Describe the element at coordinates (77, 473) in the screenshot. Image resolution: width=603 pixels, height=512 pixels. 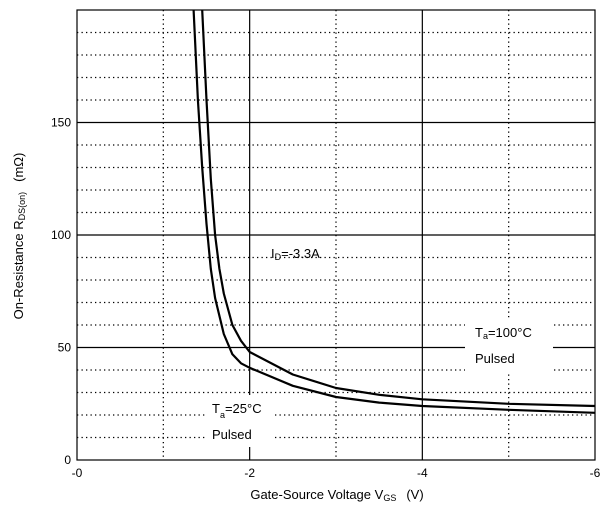
I see `x-tick-label: -0` at that location.